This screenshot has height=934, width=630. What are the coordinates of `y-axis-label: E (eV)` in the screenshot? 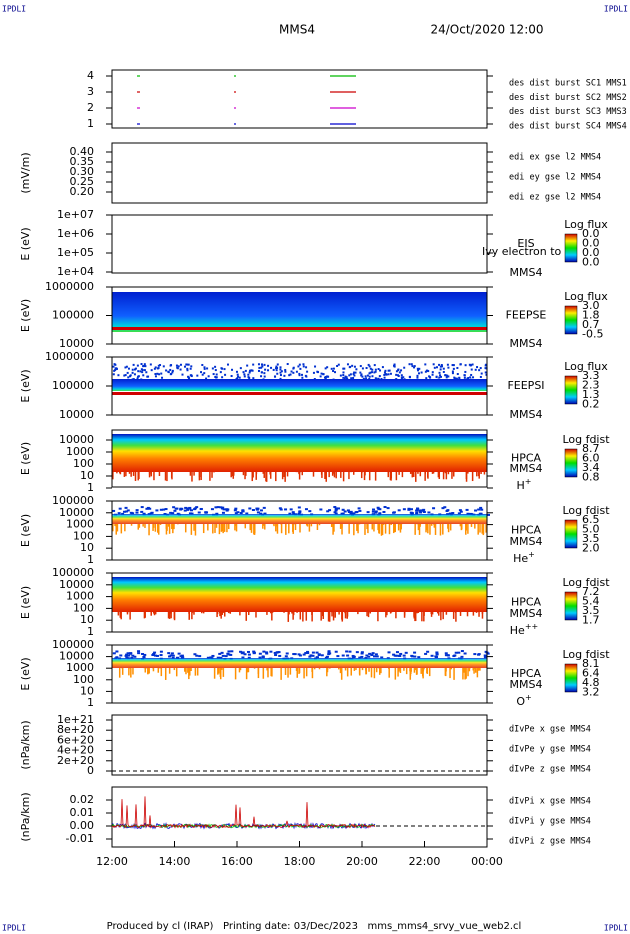 It's located at (25, 458).